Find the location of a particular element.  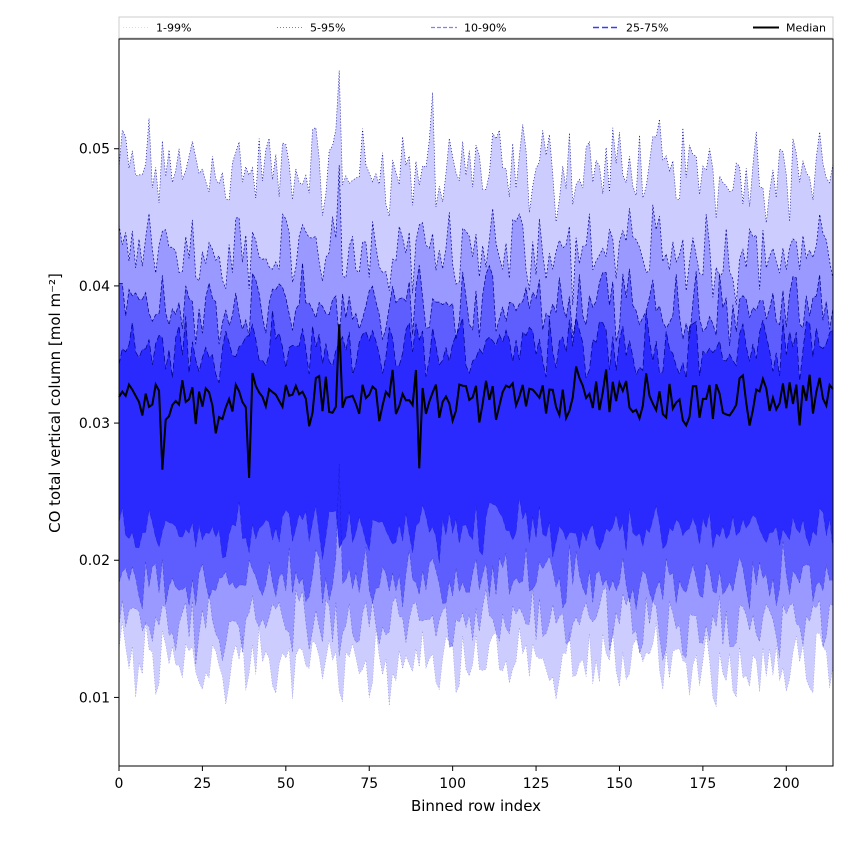

y-tick-label: 0.04 is located at coordinates (94, 287).